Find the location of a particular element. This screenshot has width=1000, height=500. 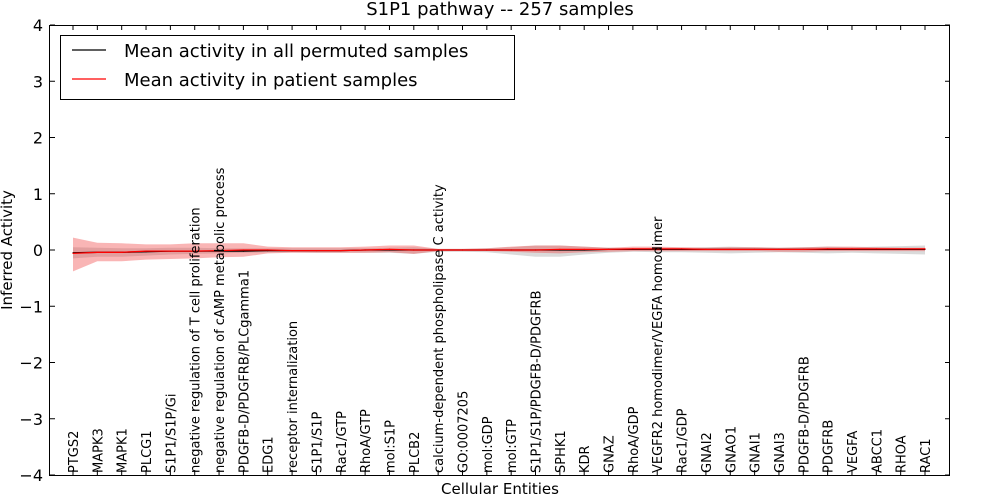

x-category-label: PDGFB-D/PDGFRB/PLCgamma1 is located at coordinates (244, 371).